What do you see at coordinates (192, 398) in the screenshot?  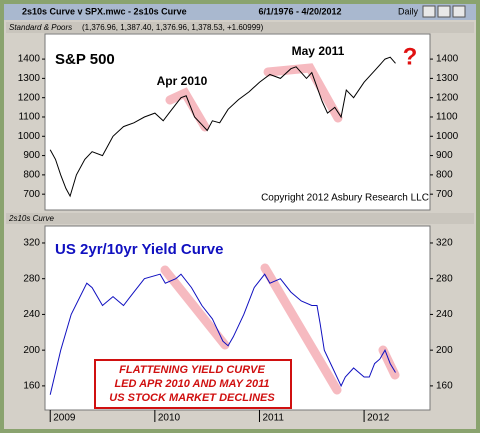 I see `annotation: US STOCK MARKET DECLINES` at bounding box center [192, 398].